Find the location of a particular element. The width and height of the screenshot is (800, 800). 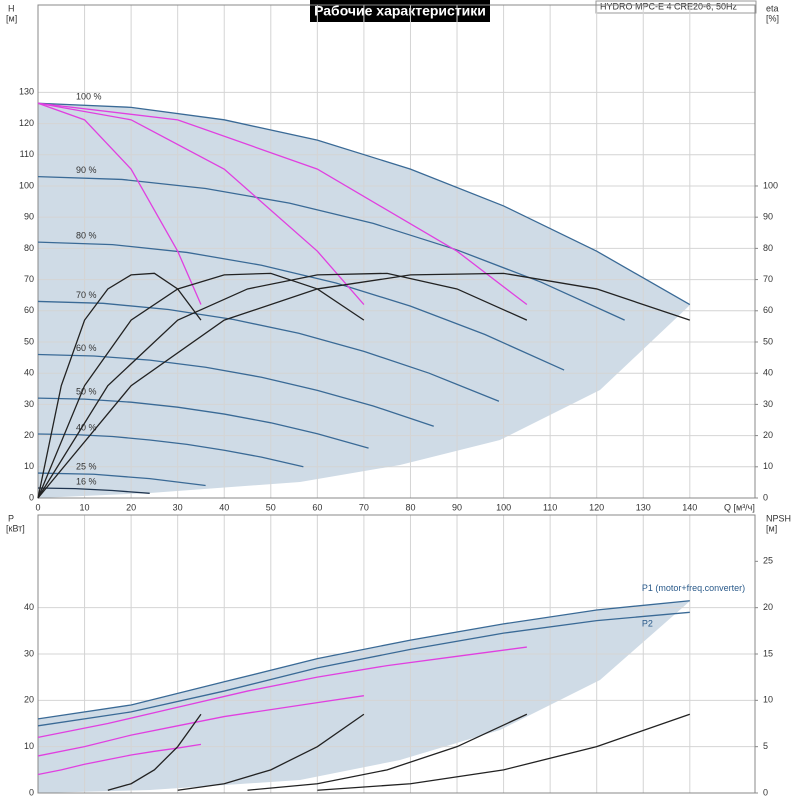

y-axis-label: P is located at coordinates (11, 518).